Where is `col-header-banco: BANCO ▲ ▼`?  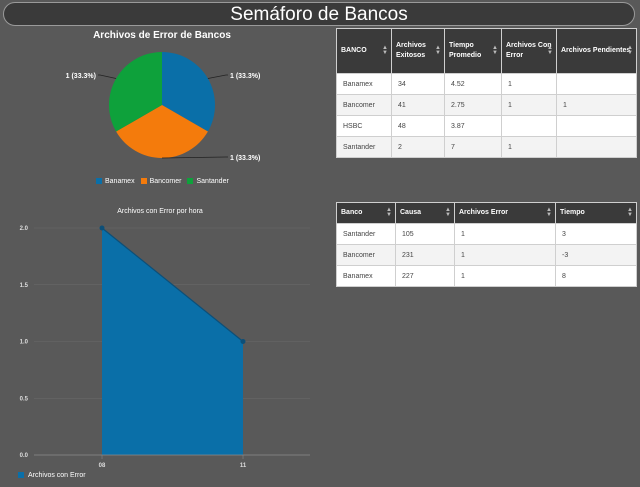 col-header-banco: BANCO ▲ ▼ is located at coordinates (364, 51).